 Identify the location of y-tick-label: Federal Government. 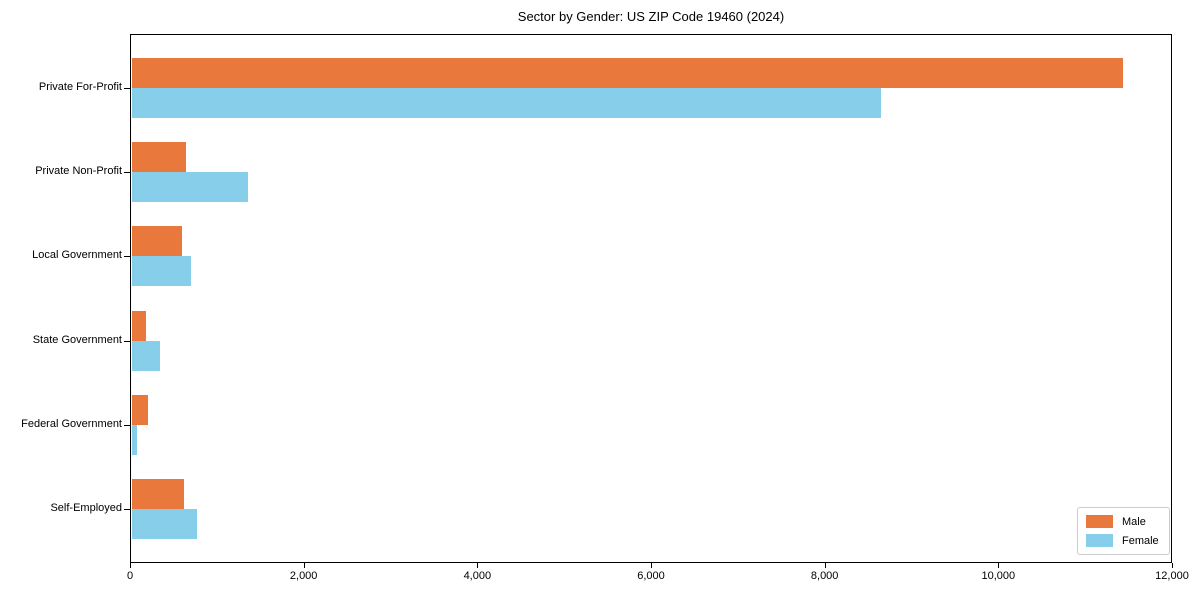
(71, 423).